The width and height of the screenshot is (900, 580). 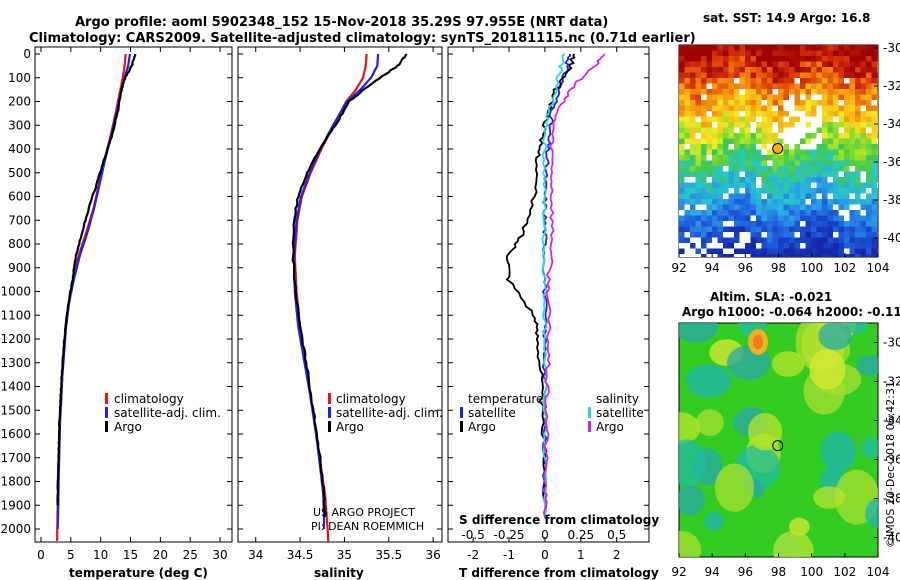 What do you see at coordinates (344, 555) in the screenshot?
I see `x-tick-label: 35` at bounding box center [344, 555].